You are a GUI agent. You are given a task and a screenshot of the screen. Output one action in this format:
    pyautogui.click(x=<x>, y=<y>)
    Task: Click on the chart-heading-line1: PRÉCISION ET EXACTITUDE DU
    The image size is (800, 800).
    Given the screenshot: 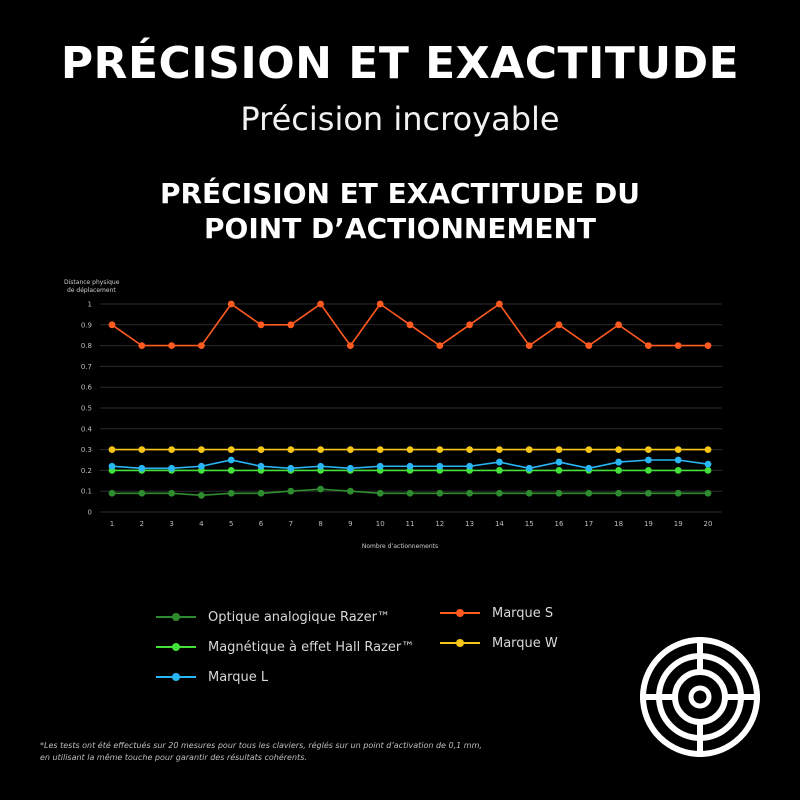 What is the action you would take?
    pyautogui.click(x=400, y=193)
    